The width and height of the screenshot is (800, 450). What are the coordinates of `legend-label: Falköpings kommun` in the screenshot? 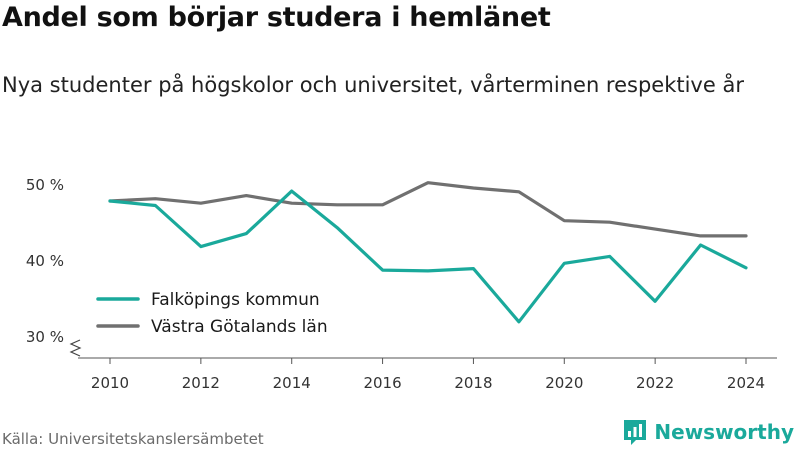 It's located at (235, 300).